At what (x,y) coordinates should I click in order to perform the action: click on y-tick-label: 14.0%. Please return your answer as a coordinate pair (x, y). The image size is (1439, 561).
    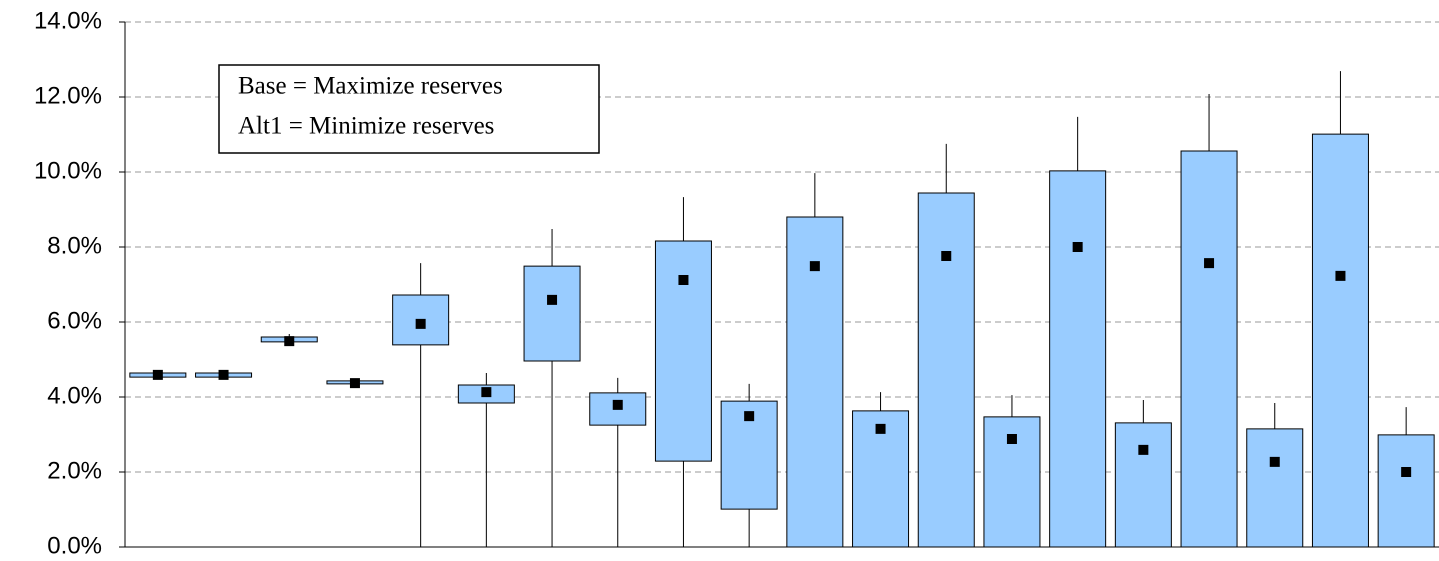
    Looking at the image, I should click on (68, 20).